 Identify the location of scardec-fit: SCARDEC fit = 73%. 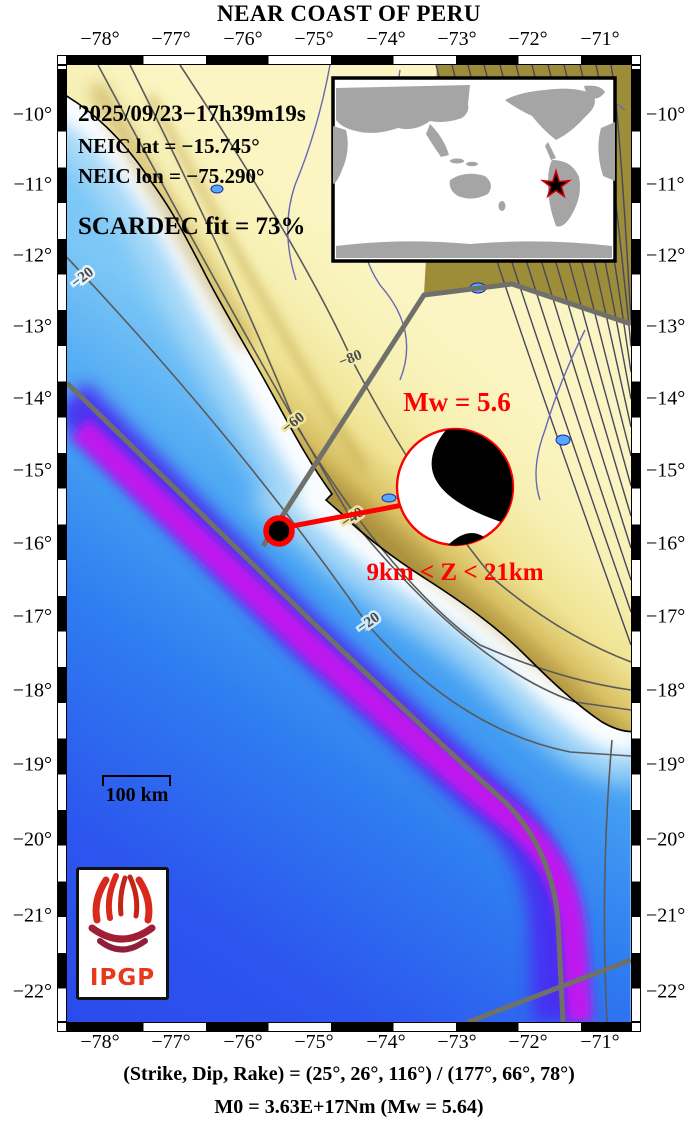
(192, 226).